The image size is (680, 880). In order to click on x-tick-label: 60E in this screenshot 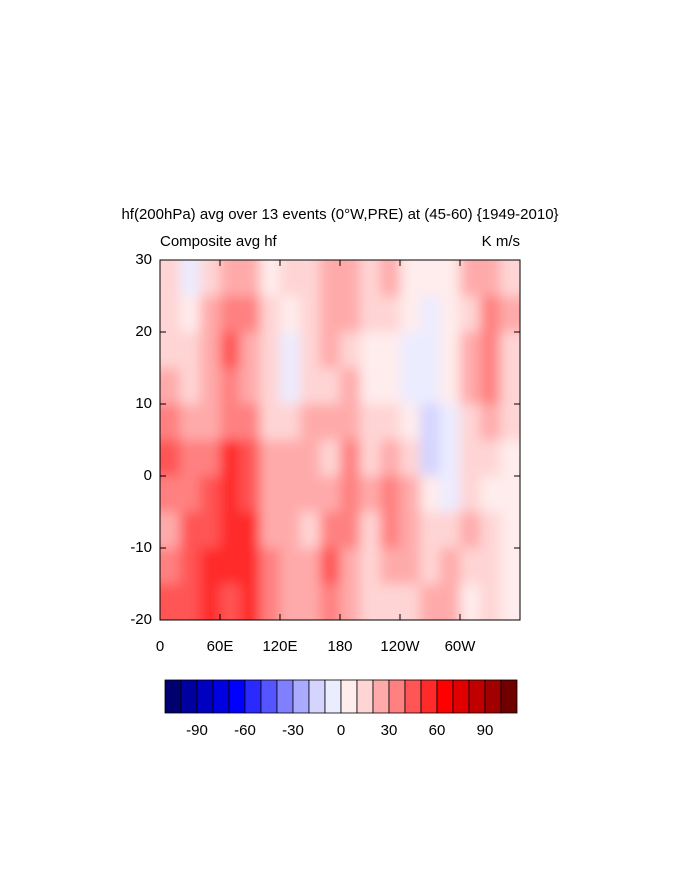, I will do `click(220, 646)`.